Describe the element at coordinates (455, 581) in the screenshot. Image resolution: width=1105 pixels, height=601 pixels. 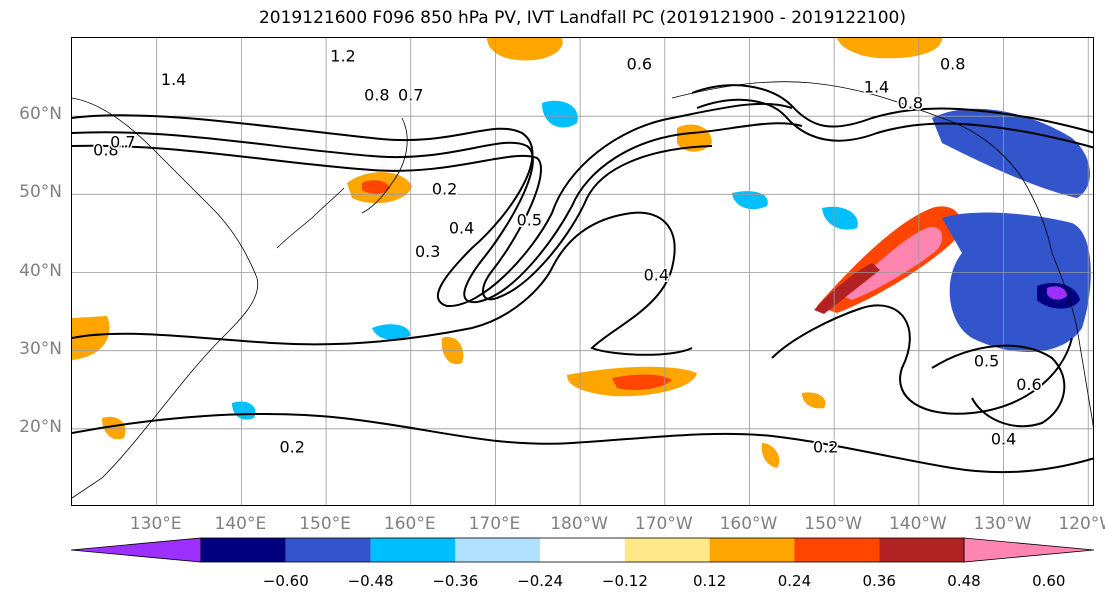
I see `colorbar-tick: −0.36` at that location.